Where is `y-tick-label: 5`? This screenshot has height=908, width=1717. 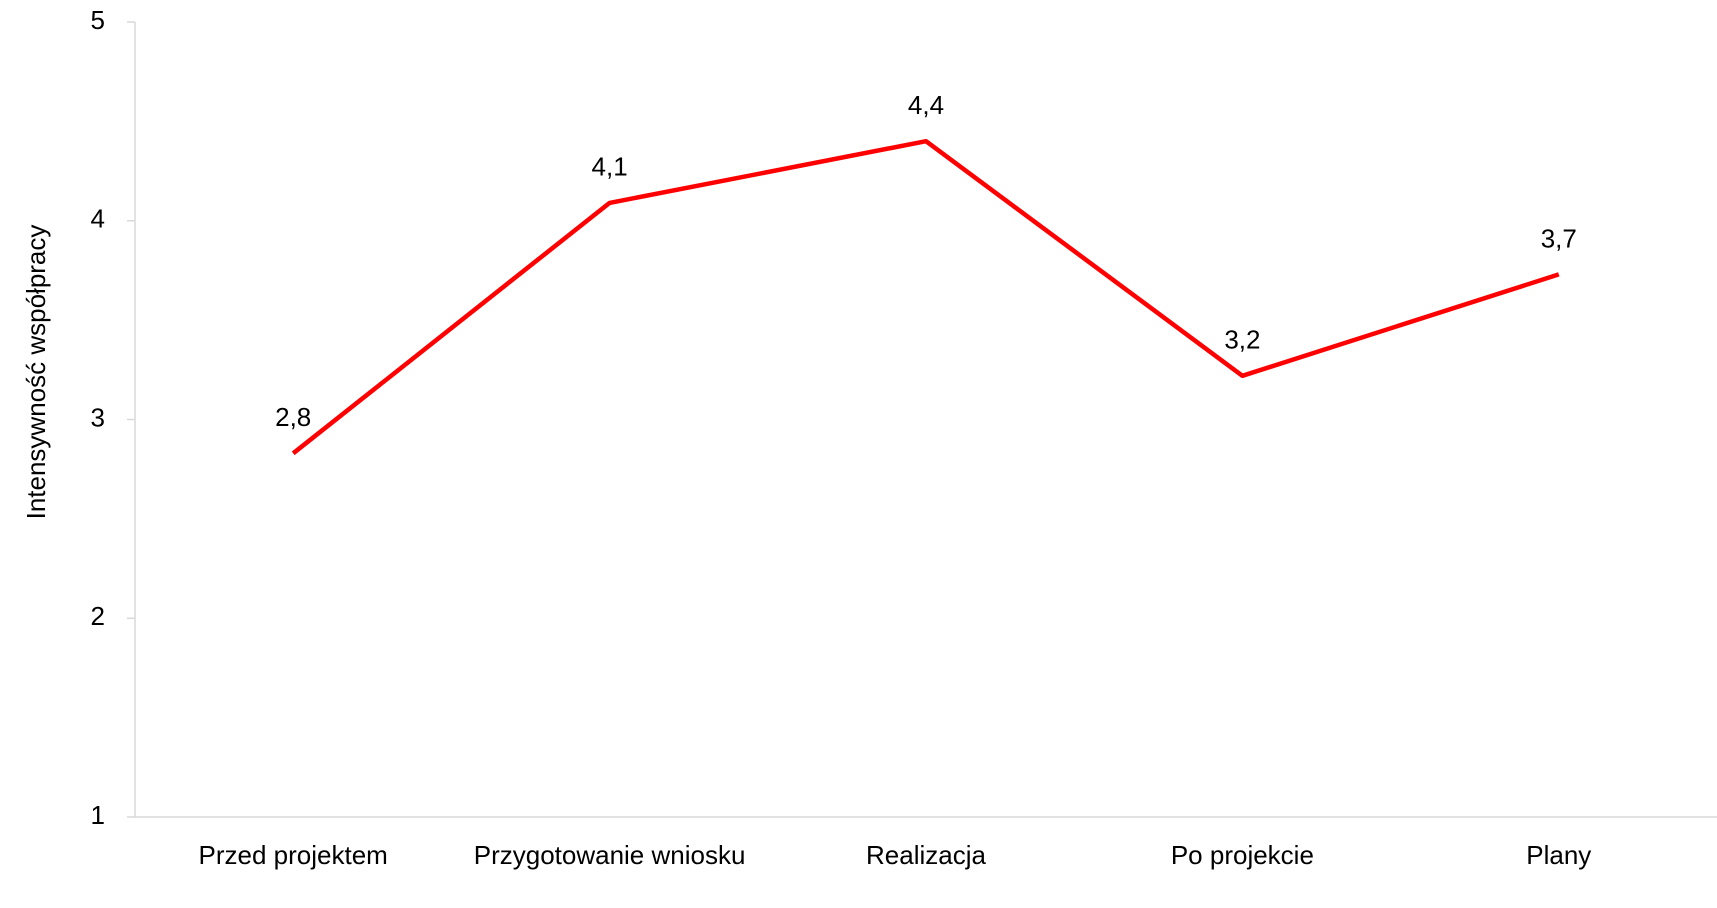
y-tick-label: 5 is located at coordinates (98, 20).